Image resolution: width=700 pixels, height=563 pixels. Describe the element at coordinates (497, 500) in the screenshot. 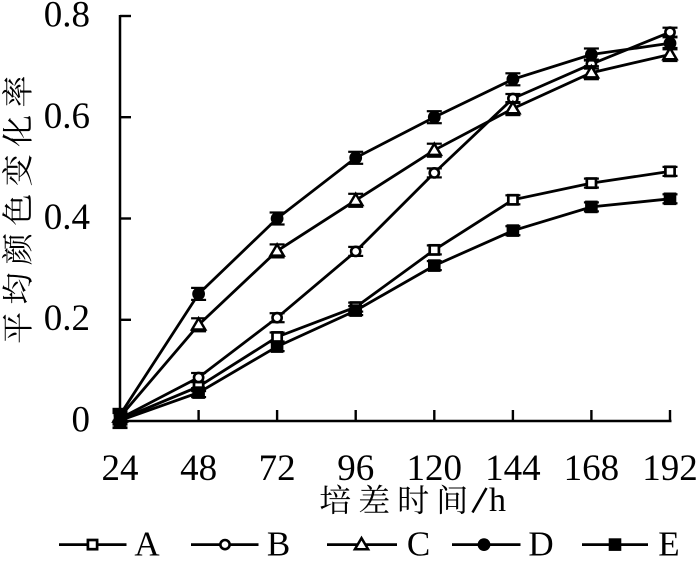

I see `svg-text: h` at that location.